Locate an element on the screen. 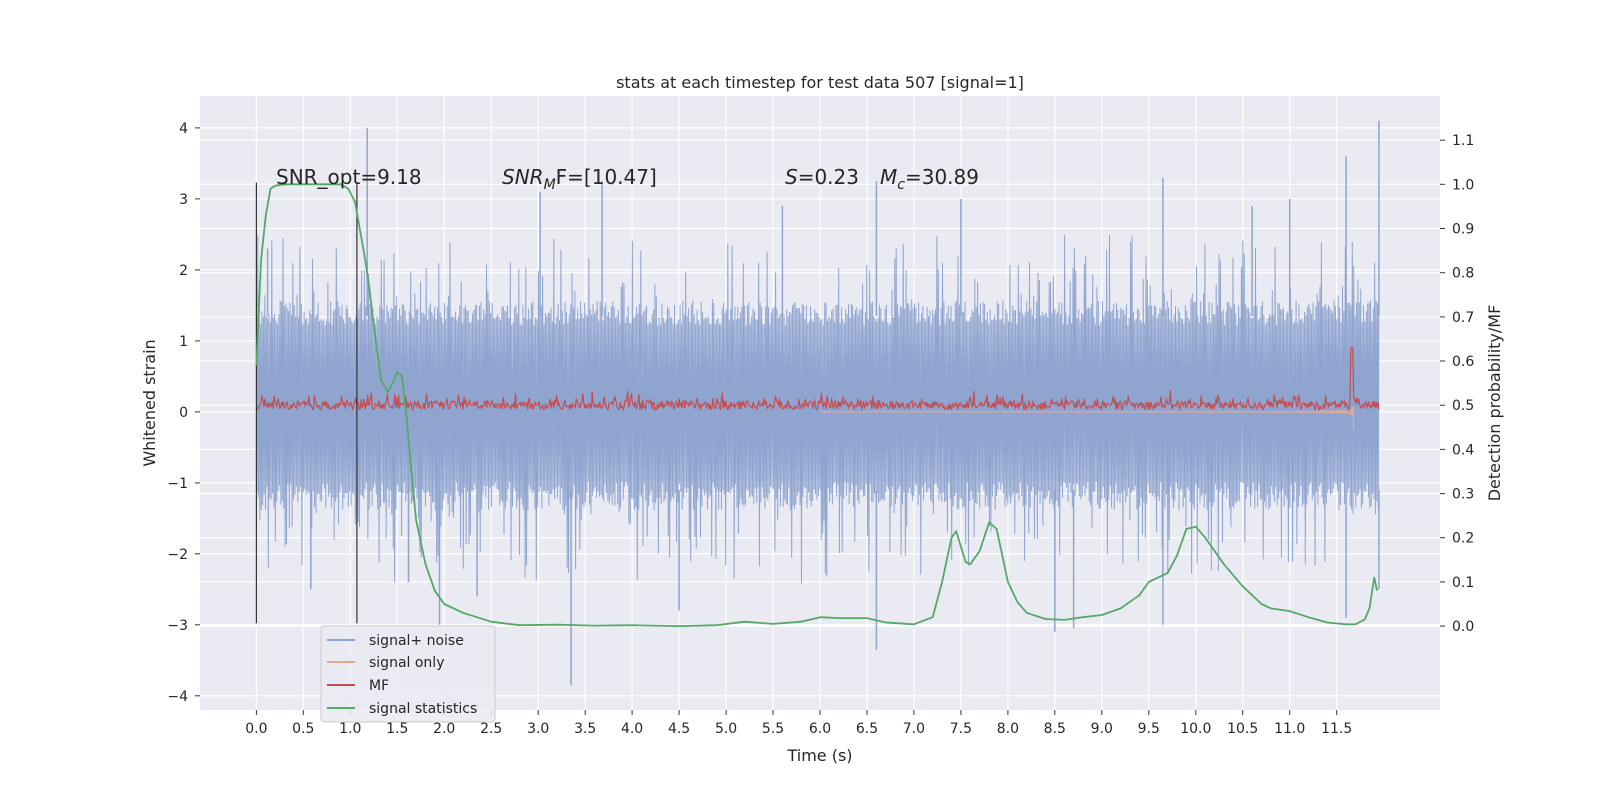 The width and height of the screenshot is (1600, 800). y2-tick-label: 0.5 is located at coordinates (1463, 406).